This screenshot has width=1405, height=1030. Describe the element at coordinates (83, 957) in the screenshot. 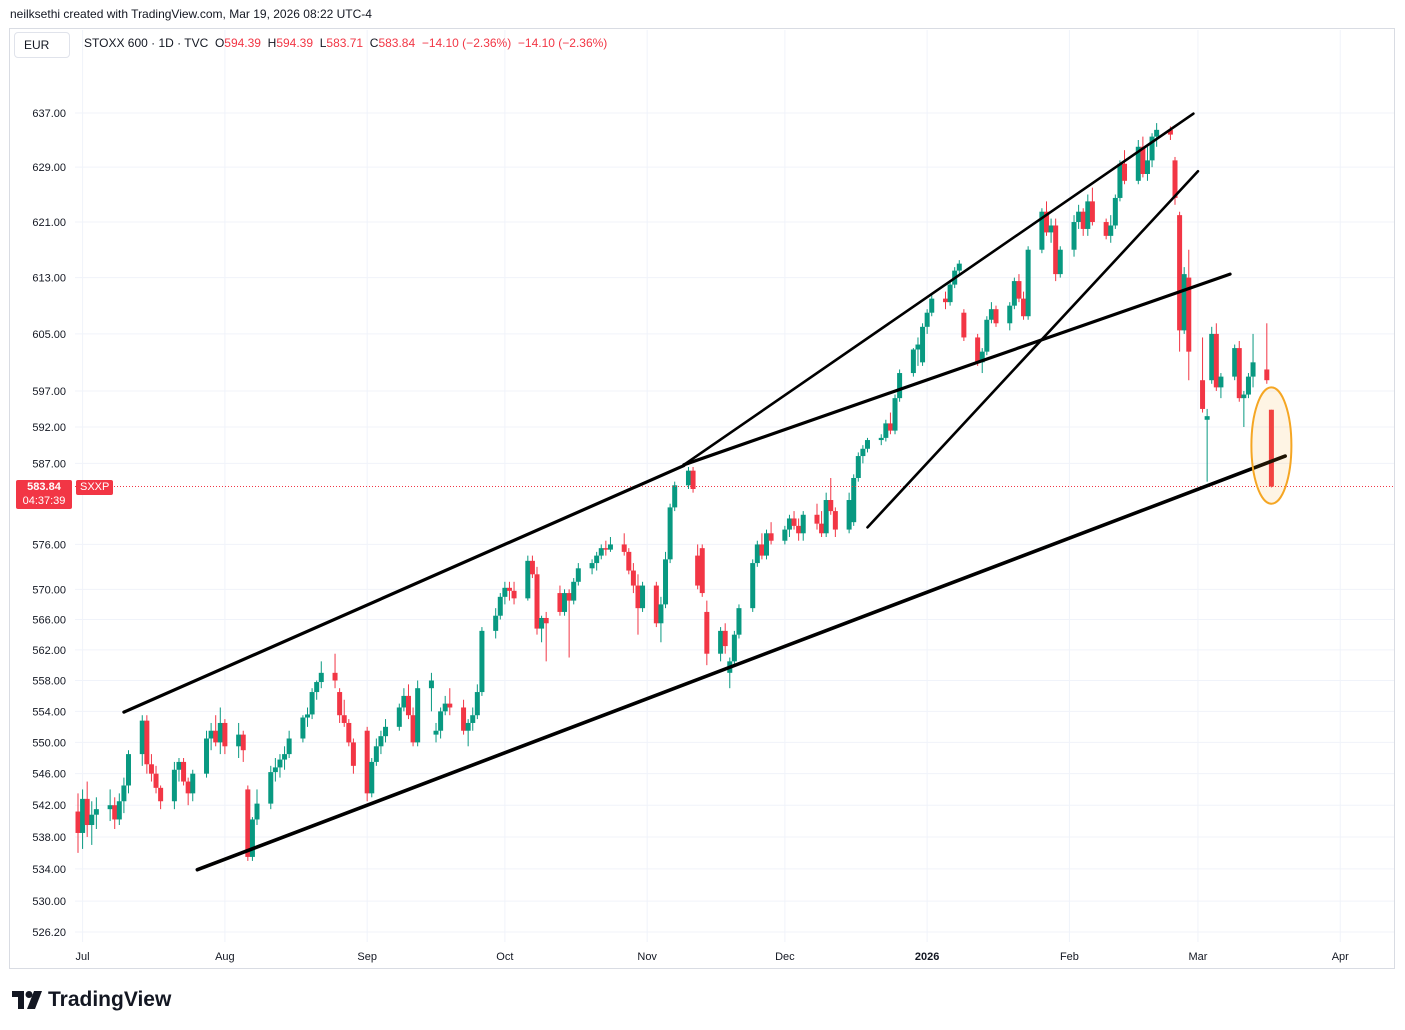

I see `x-tick-label: Jul` at that location.